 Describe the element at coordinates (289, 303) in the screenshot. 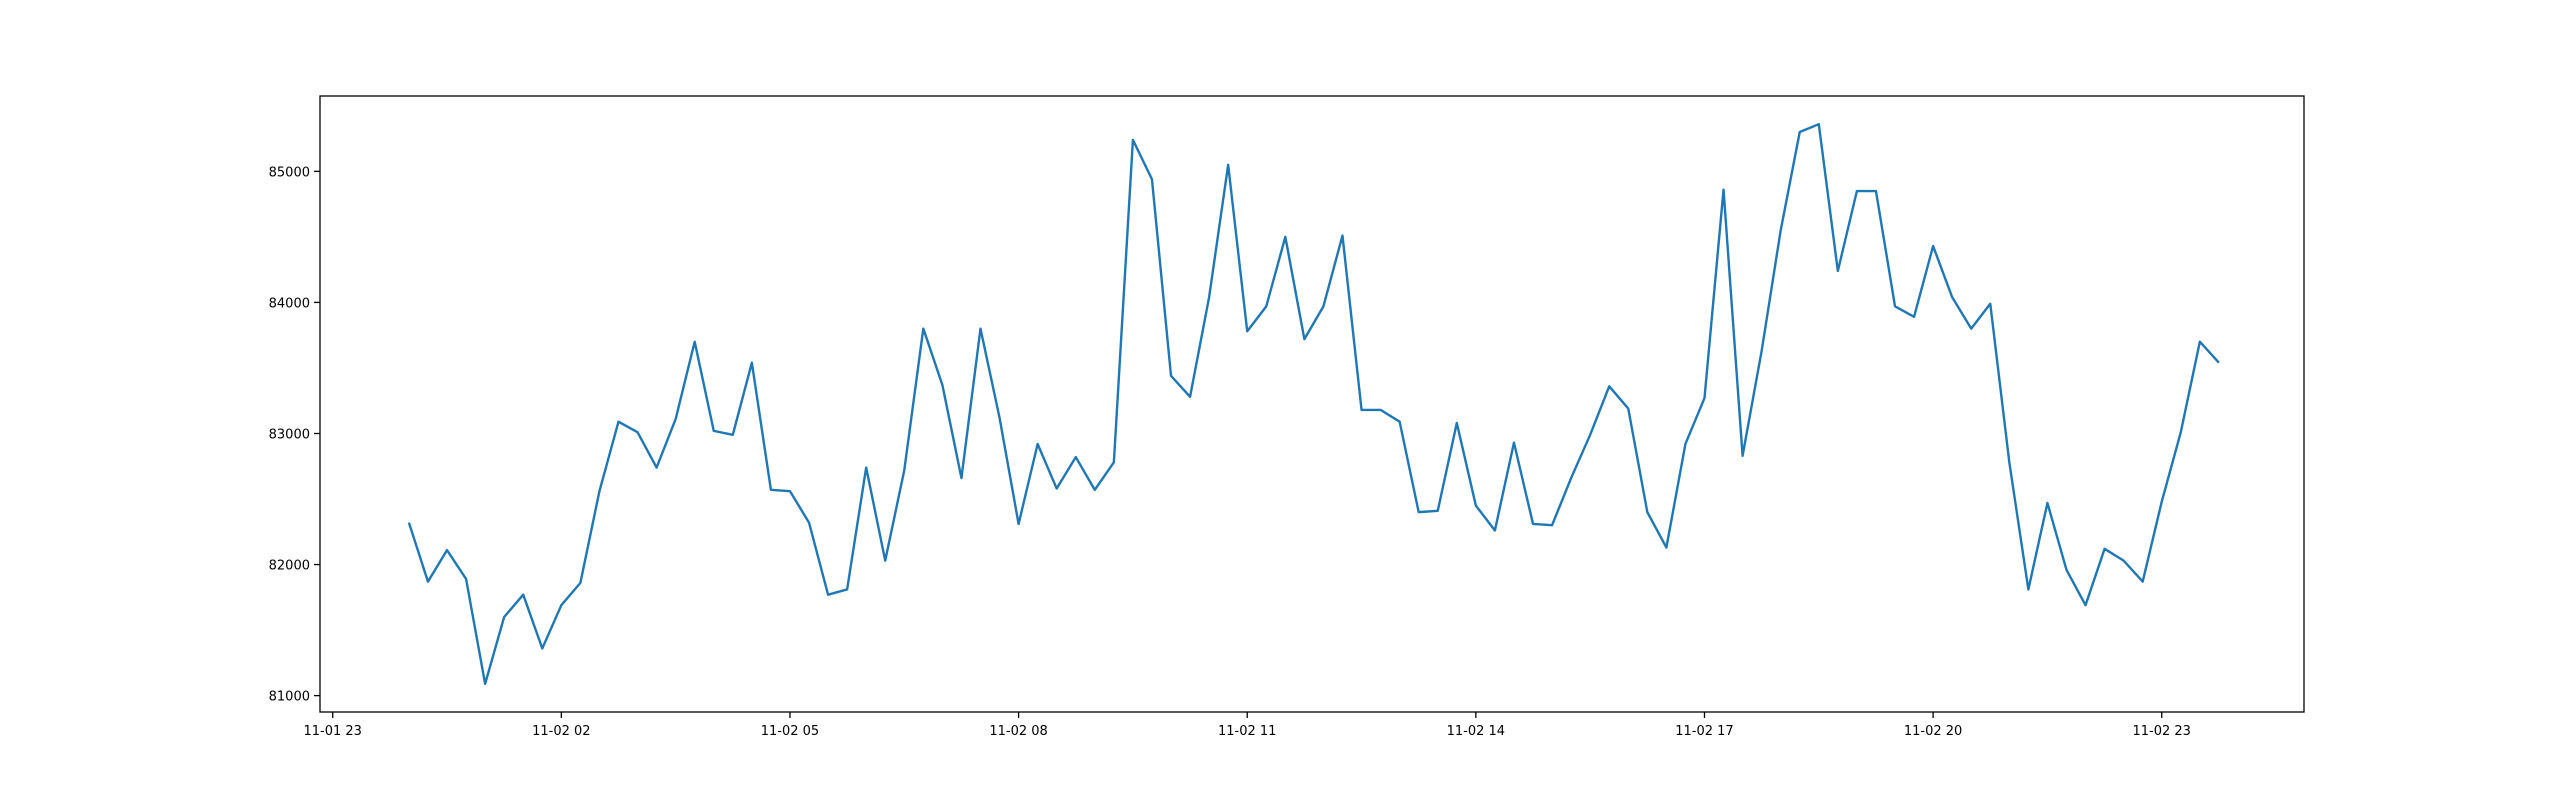

I see `y-tick-label: 84000` at that location.